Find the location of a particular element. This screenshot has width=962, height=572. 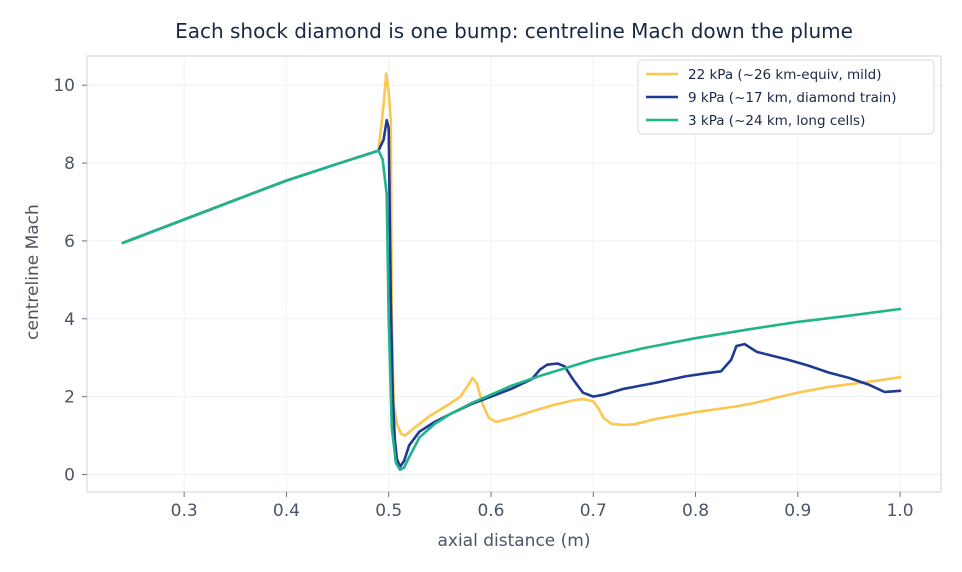

y-axis-label: centreline Mach is located at coordinates (33, 272).